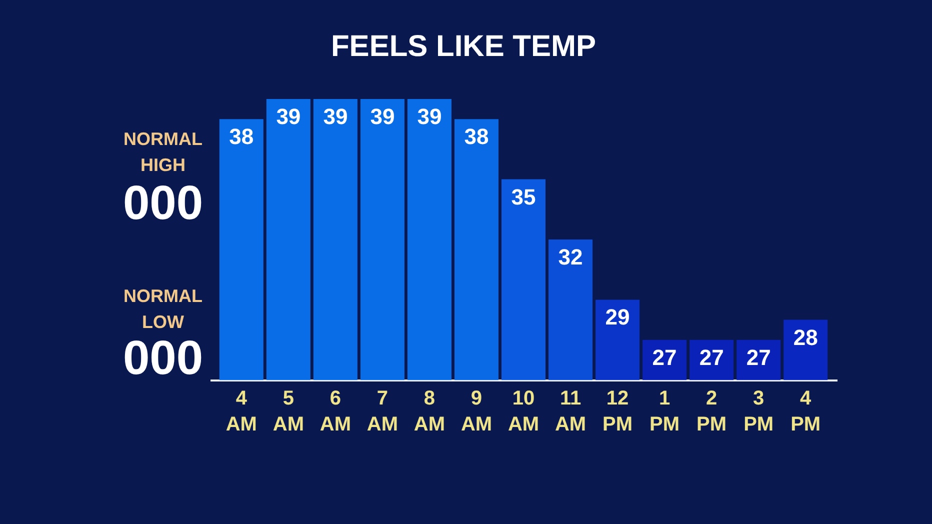 The width and height of the screenshot is (932, 524). I want to click on chart-title: FEELS LIKE TEMP, so click(463, 46).